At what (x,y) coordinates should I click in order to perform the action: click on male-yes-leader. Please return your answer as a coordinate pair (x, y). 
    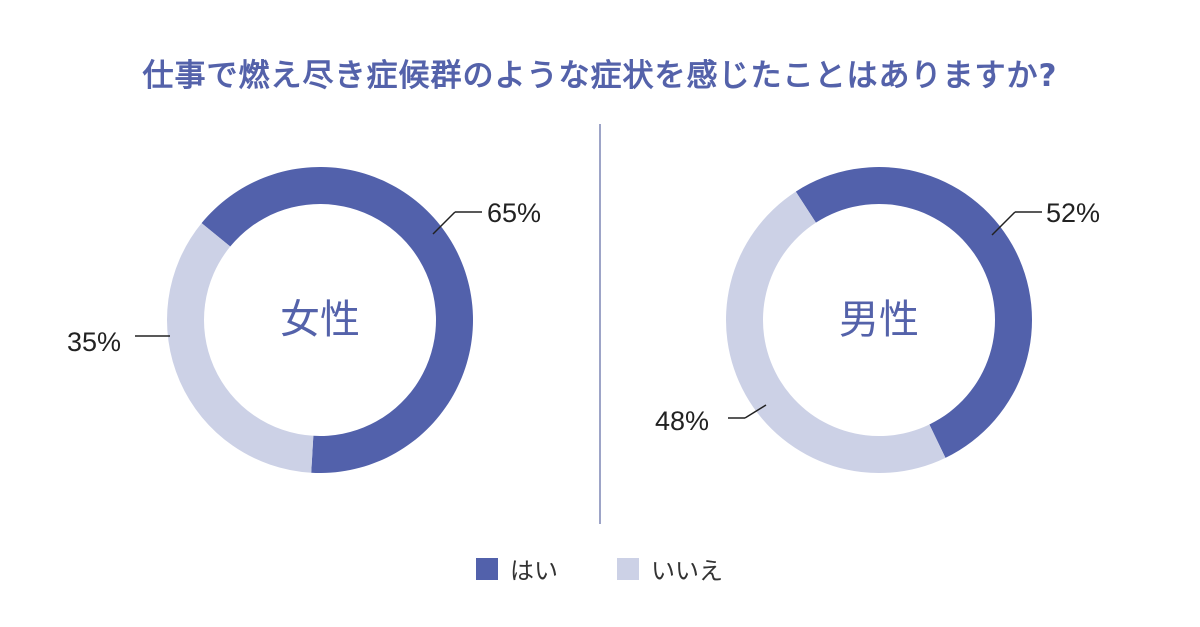
    Looking at the image, I should click on (1003, 223).